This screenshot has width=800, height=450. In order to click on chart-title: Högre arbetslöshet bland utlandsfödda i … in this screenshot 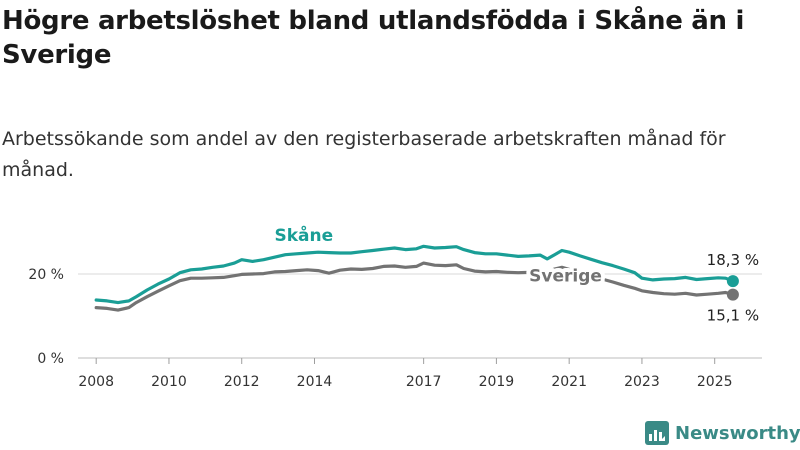, I will do `click(373, 38)`.